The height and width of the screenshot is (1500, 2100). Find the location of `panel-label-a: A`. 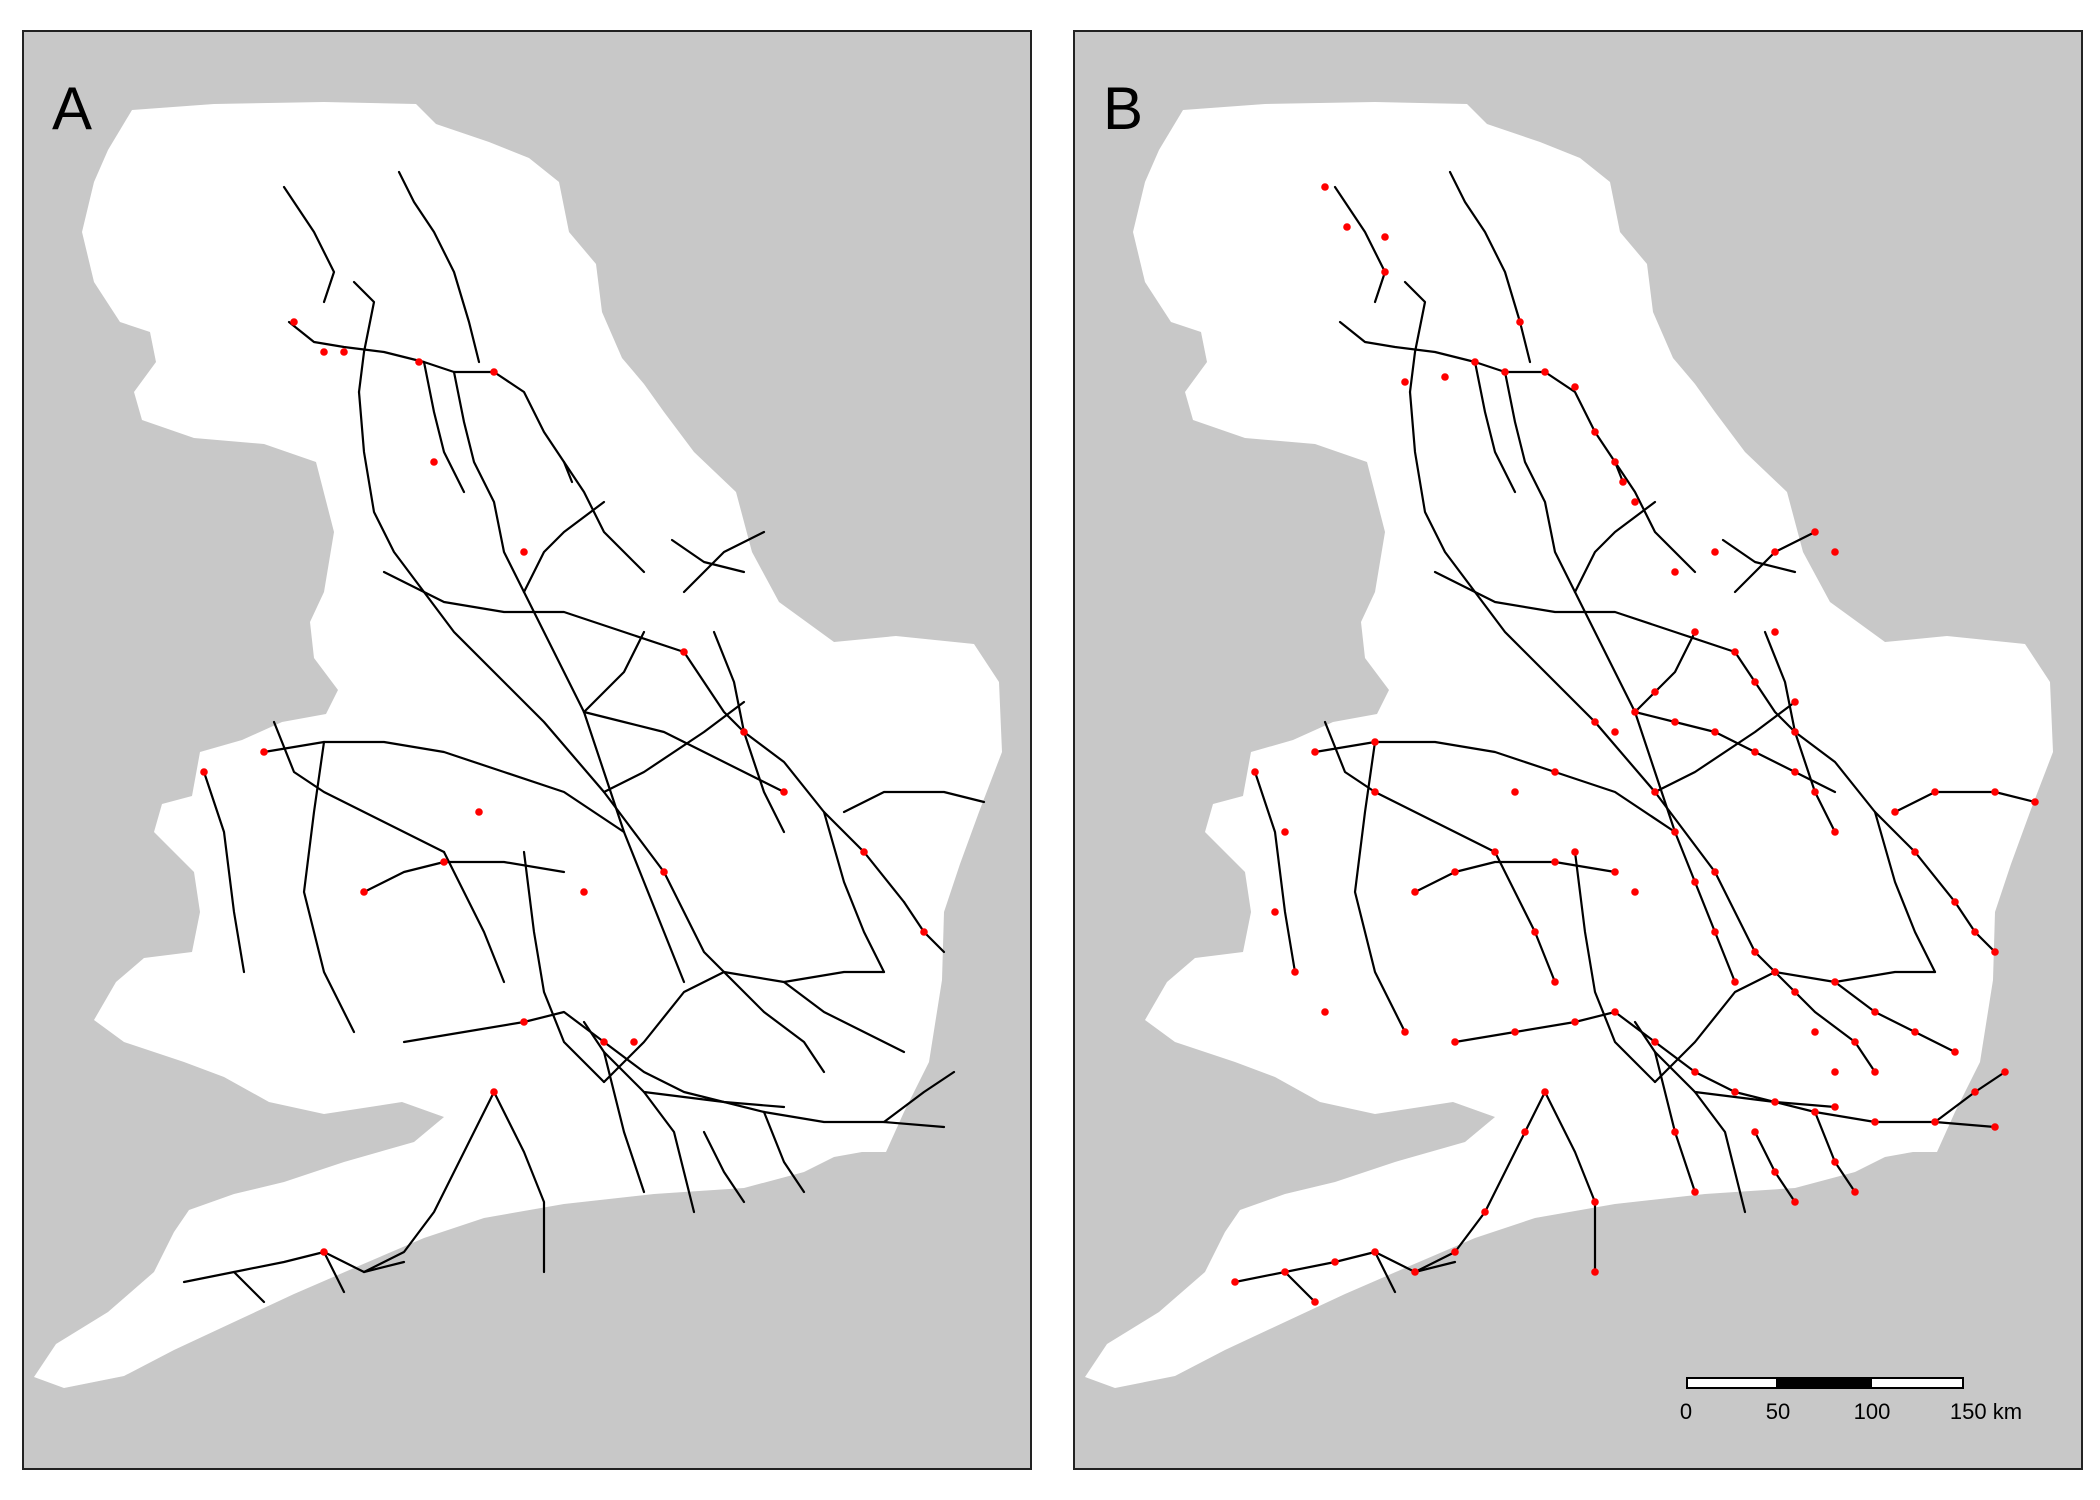

panel-label-a: A is located at coordinates (72, 108).